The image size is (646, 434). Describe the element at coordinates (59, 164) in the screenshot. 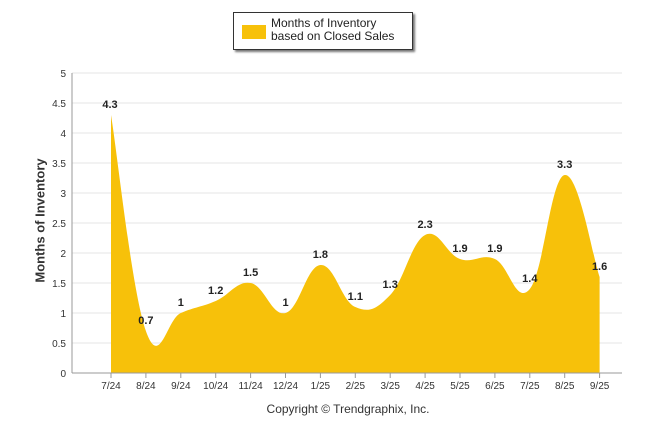

I see `y-tick-label: 3.5` at that location.